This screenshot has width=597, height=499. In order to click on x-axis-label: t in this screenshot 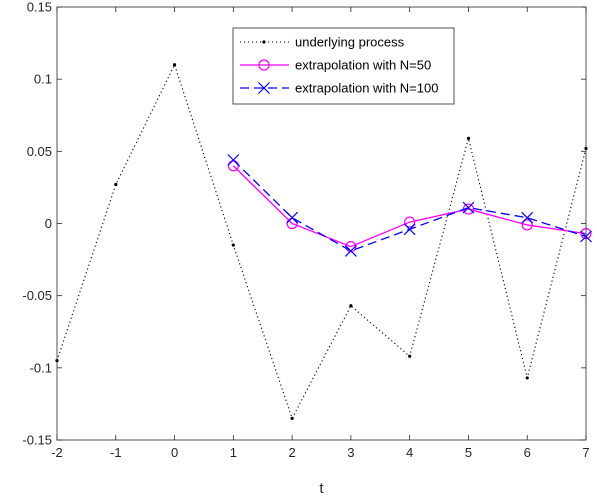, I will do `click(321, 488)`.